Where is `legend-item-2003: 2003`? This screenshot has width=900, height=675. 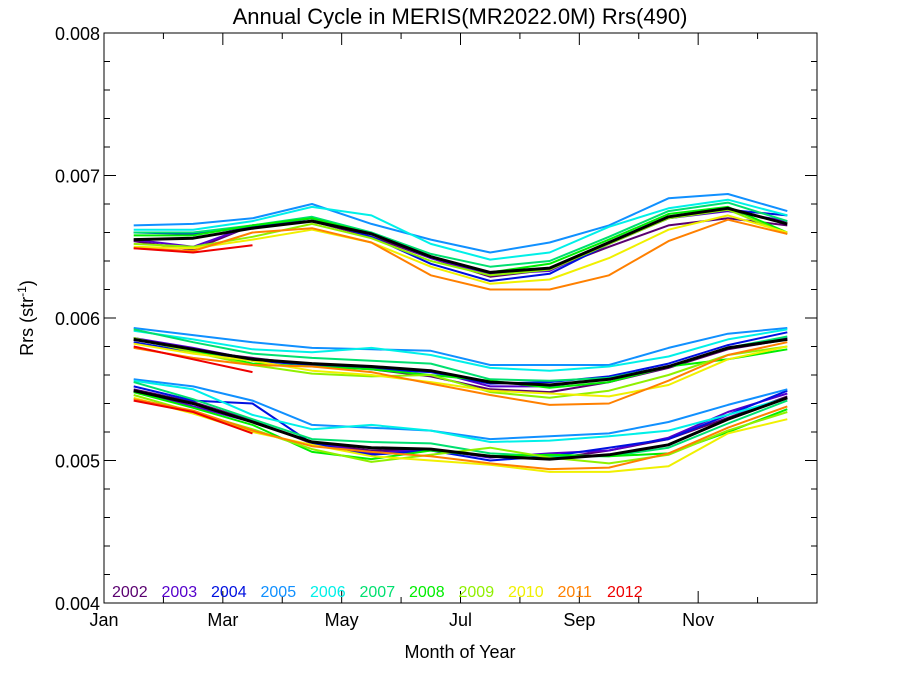
legend-item-2003: 2003 is located at coordinates (180, 592).